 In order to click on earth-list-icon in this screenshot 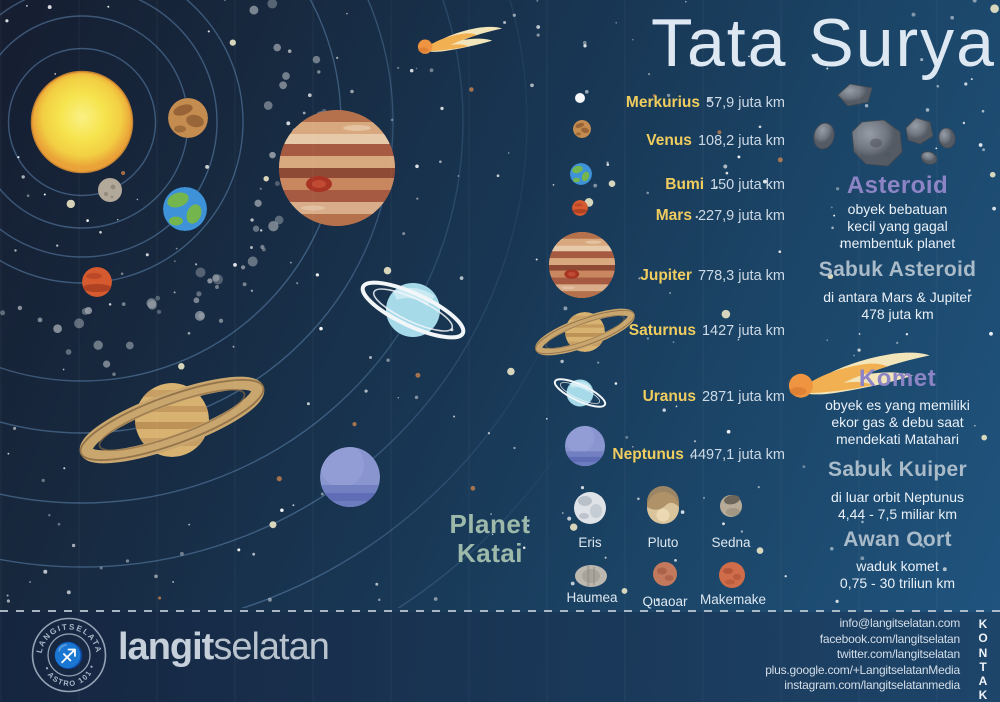, I will do `click(581, 174)`.